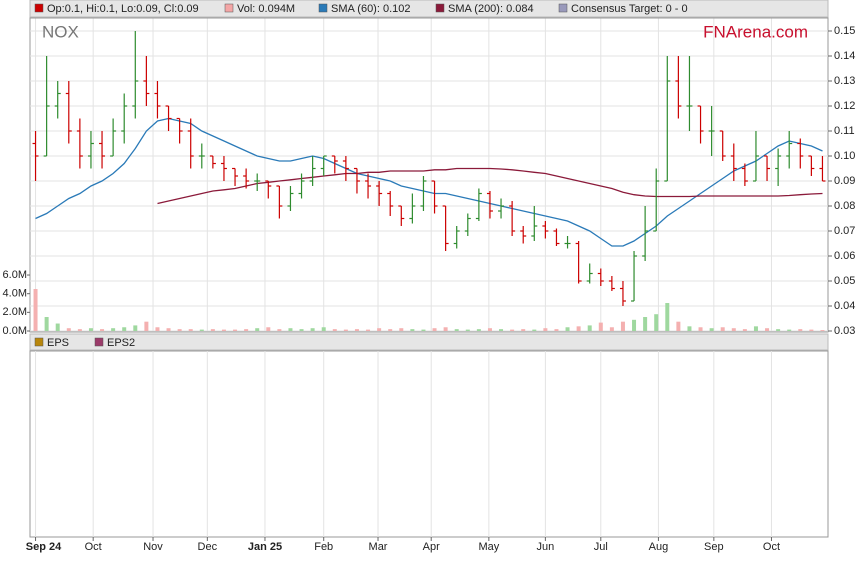 The width and height of the screenshot is (859, 566). Describe the element at coordinates (153, 547) in the screenshot. I see `x-tick-label: Nov` at that location.